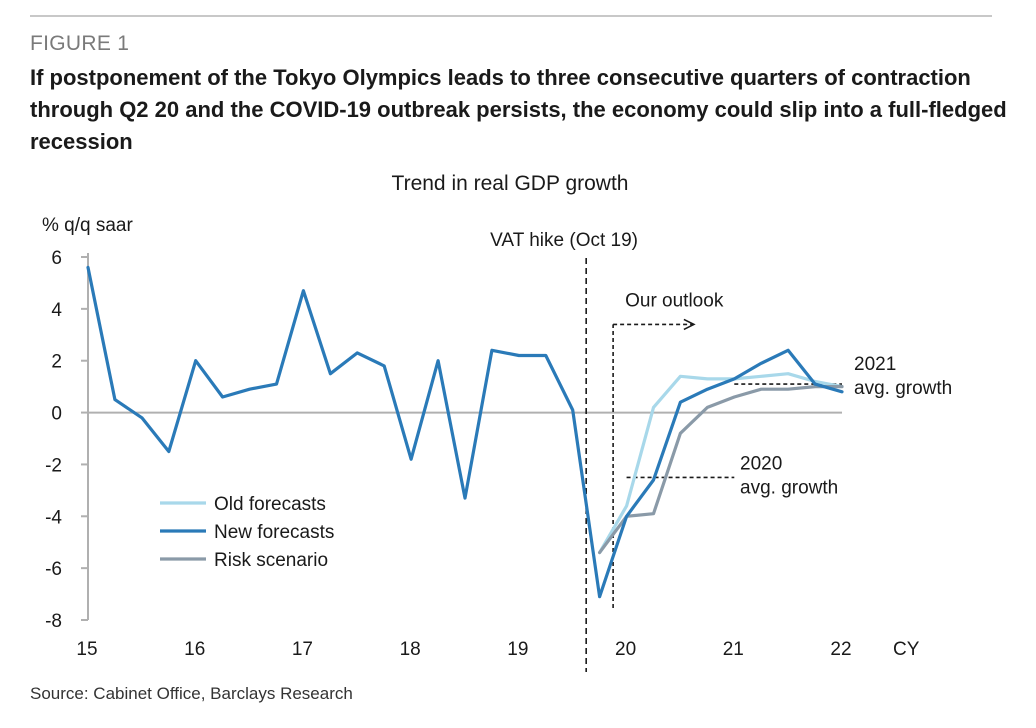 This screenshot has width=1036, height=728. Describe the element at coordinates (510, 183) in the screenshot. I see `chart-title: Trend in real GDP growth` at that location.